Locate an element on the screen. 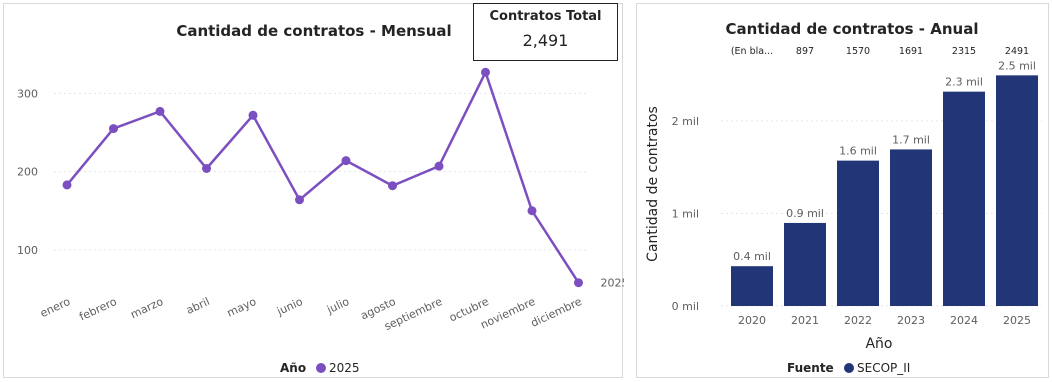 The height and width of the screenshot is (382, 1052). monthly-legend: Año 2025 is located at coordinates (320, 368).